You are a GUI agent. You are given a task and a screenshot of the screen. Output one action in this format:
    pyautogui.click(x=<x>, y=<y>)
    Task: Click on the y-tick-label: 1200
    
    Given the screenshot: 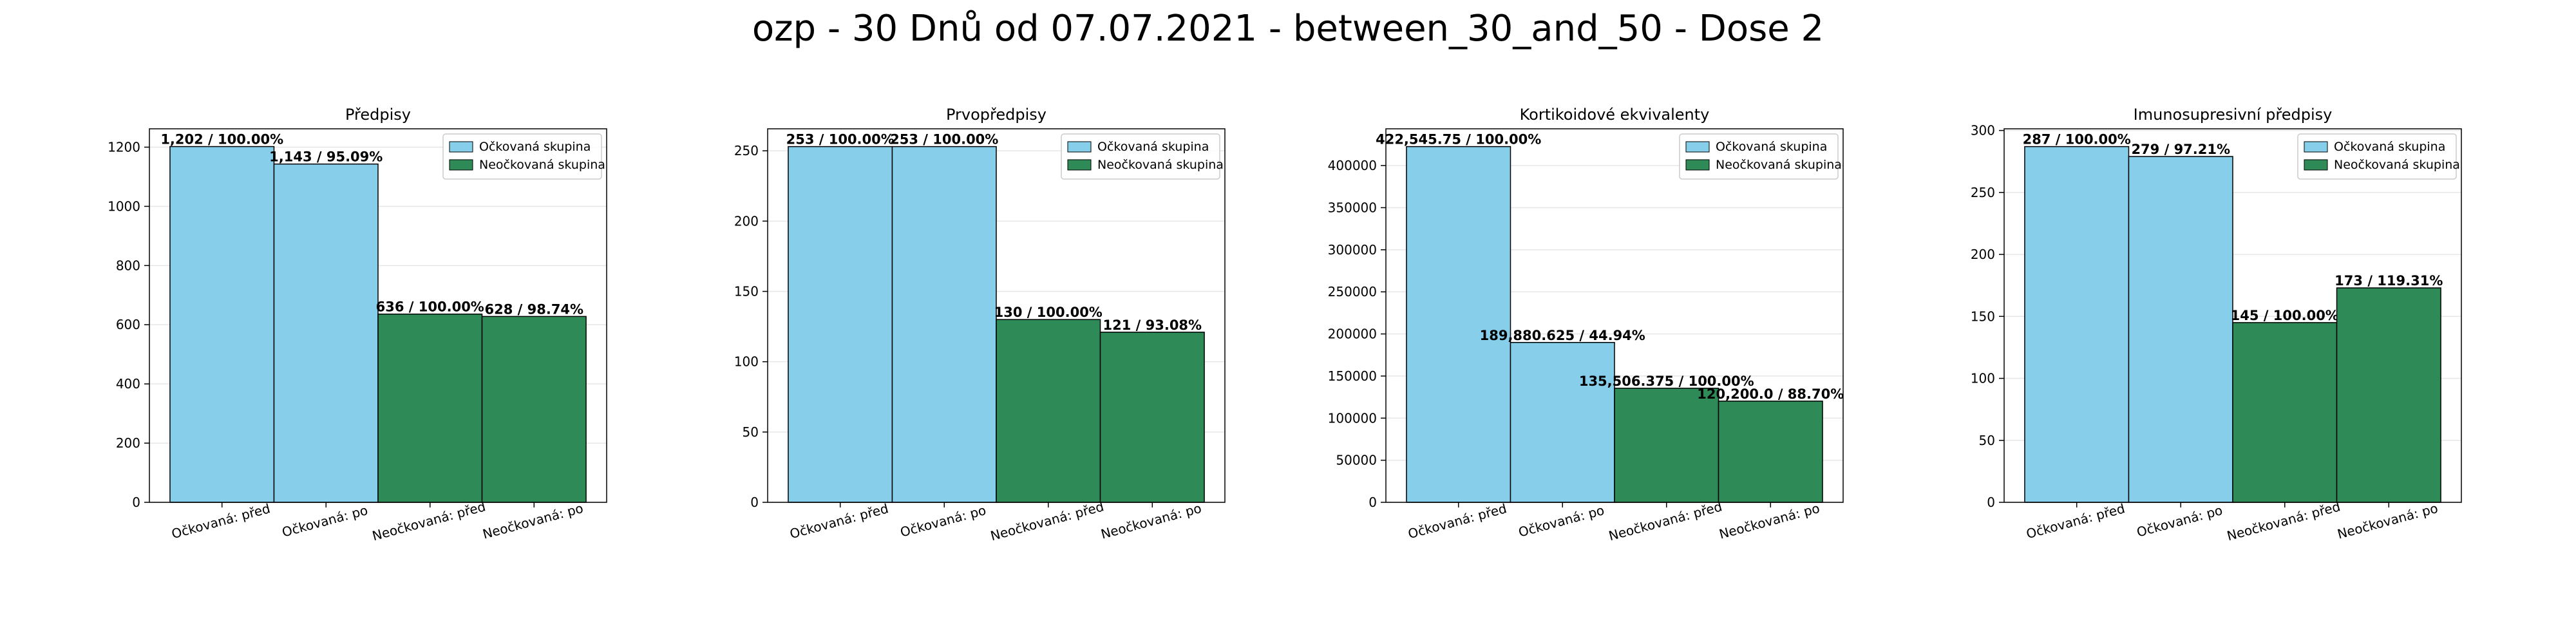 What is the action you would take?
    pyautogui.click(x=124, y=147)
    